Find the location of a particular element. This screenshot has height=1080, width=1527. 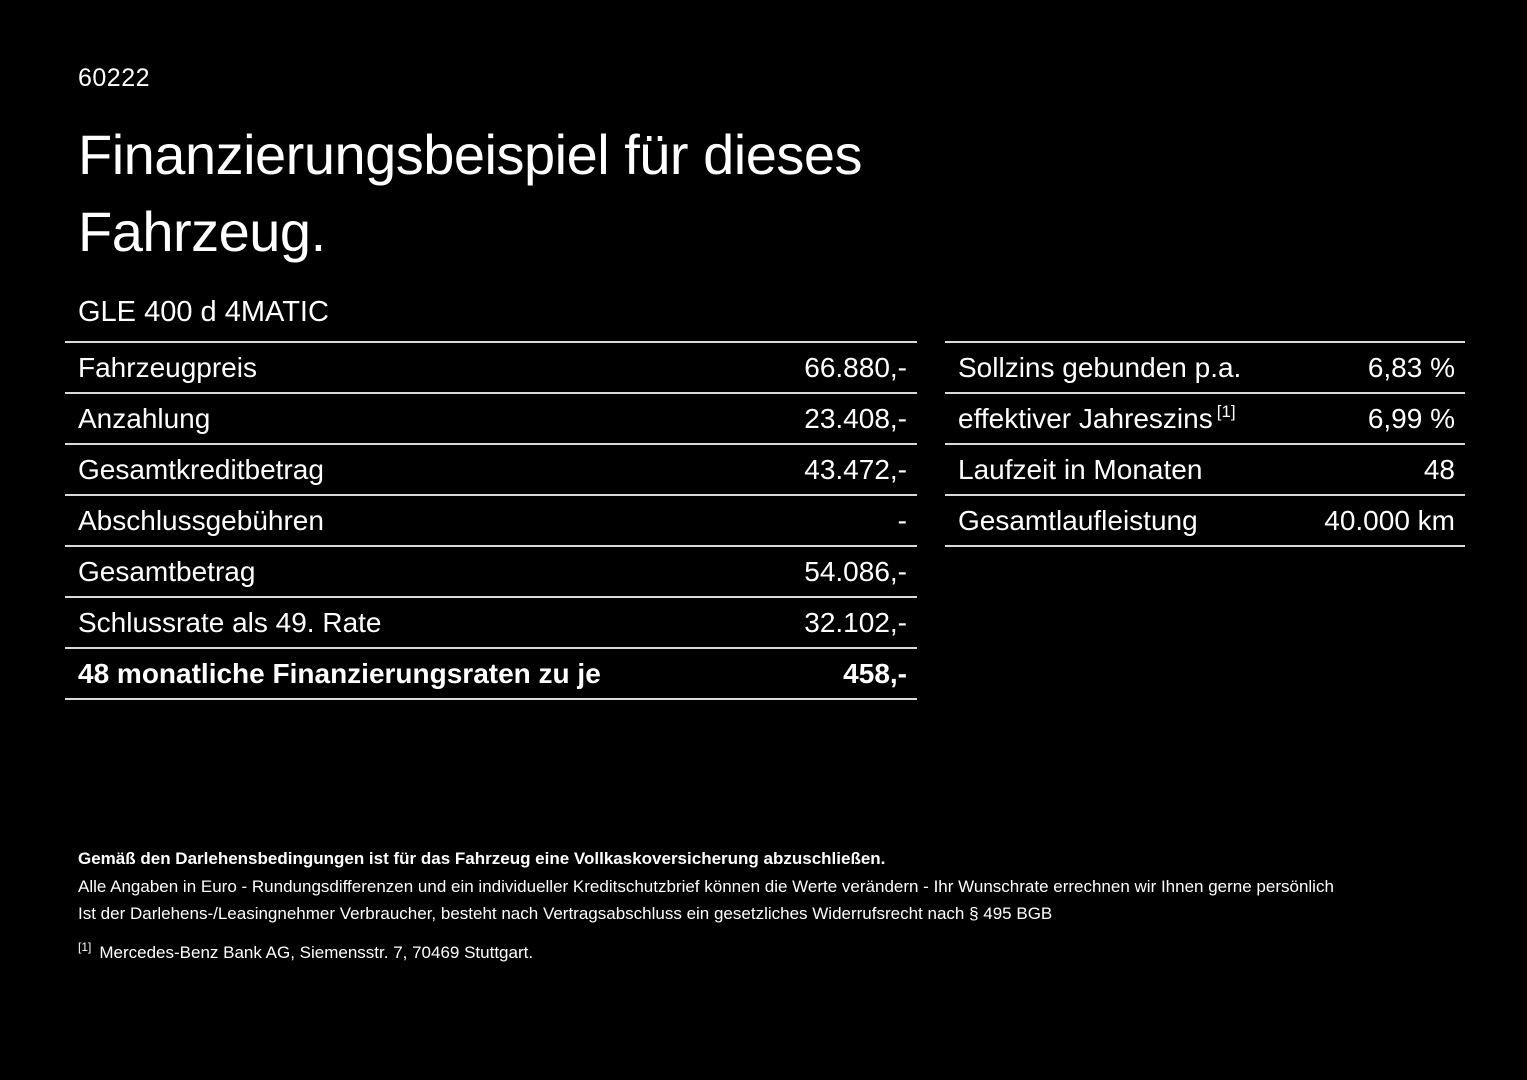

row-label: Gesamtkreditbetrag is located at coordinates (201, 469).